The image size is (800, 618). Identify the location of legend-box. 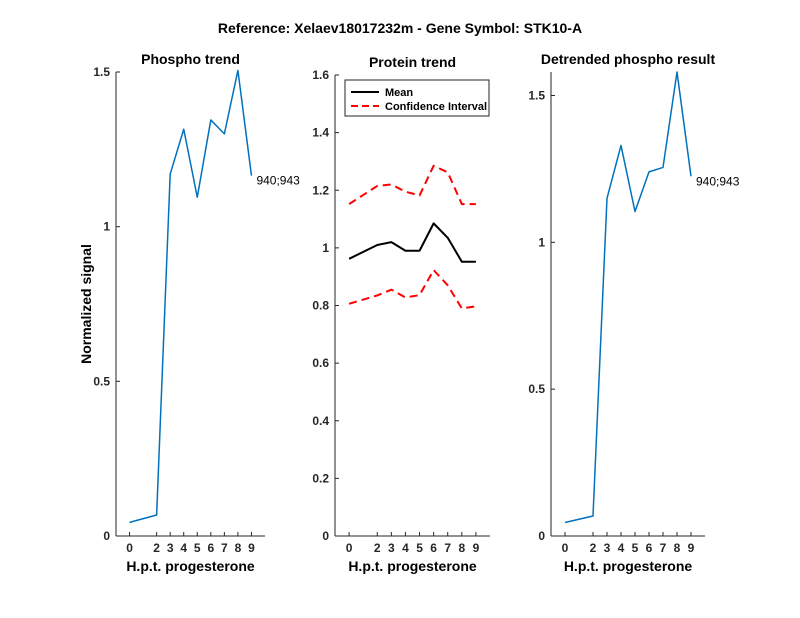
(417, 98).